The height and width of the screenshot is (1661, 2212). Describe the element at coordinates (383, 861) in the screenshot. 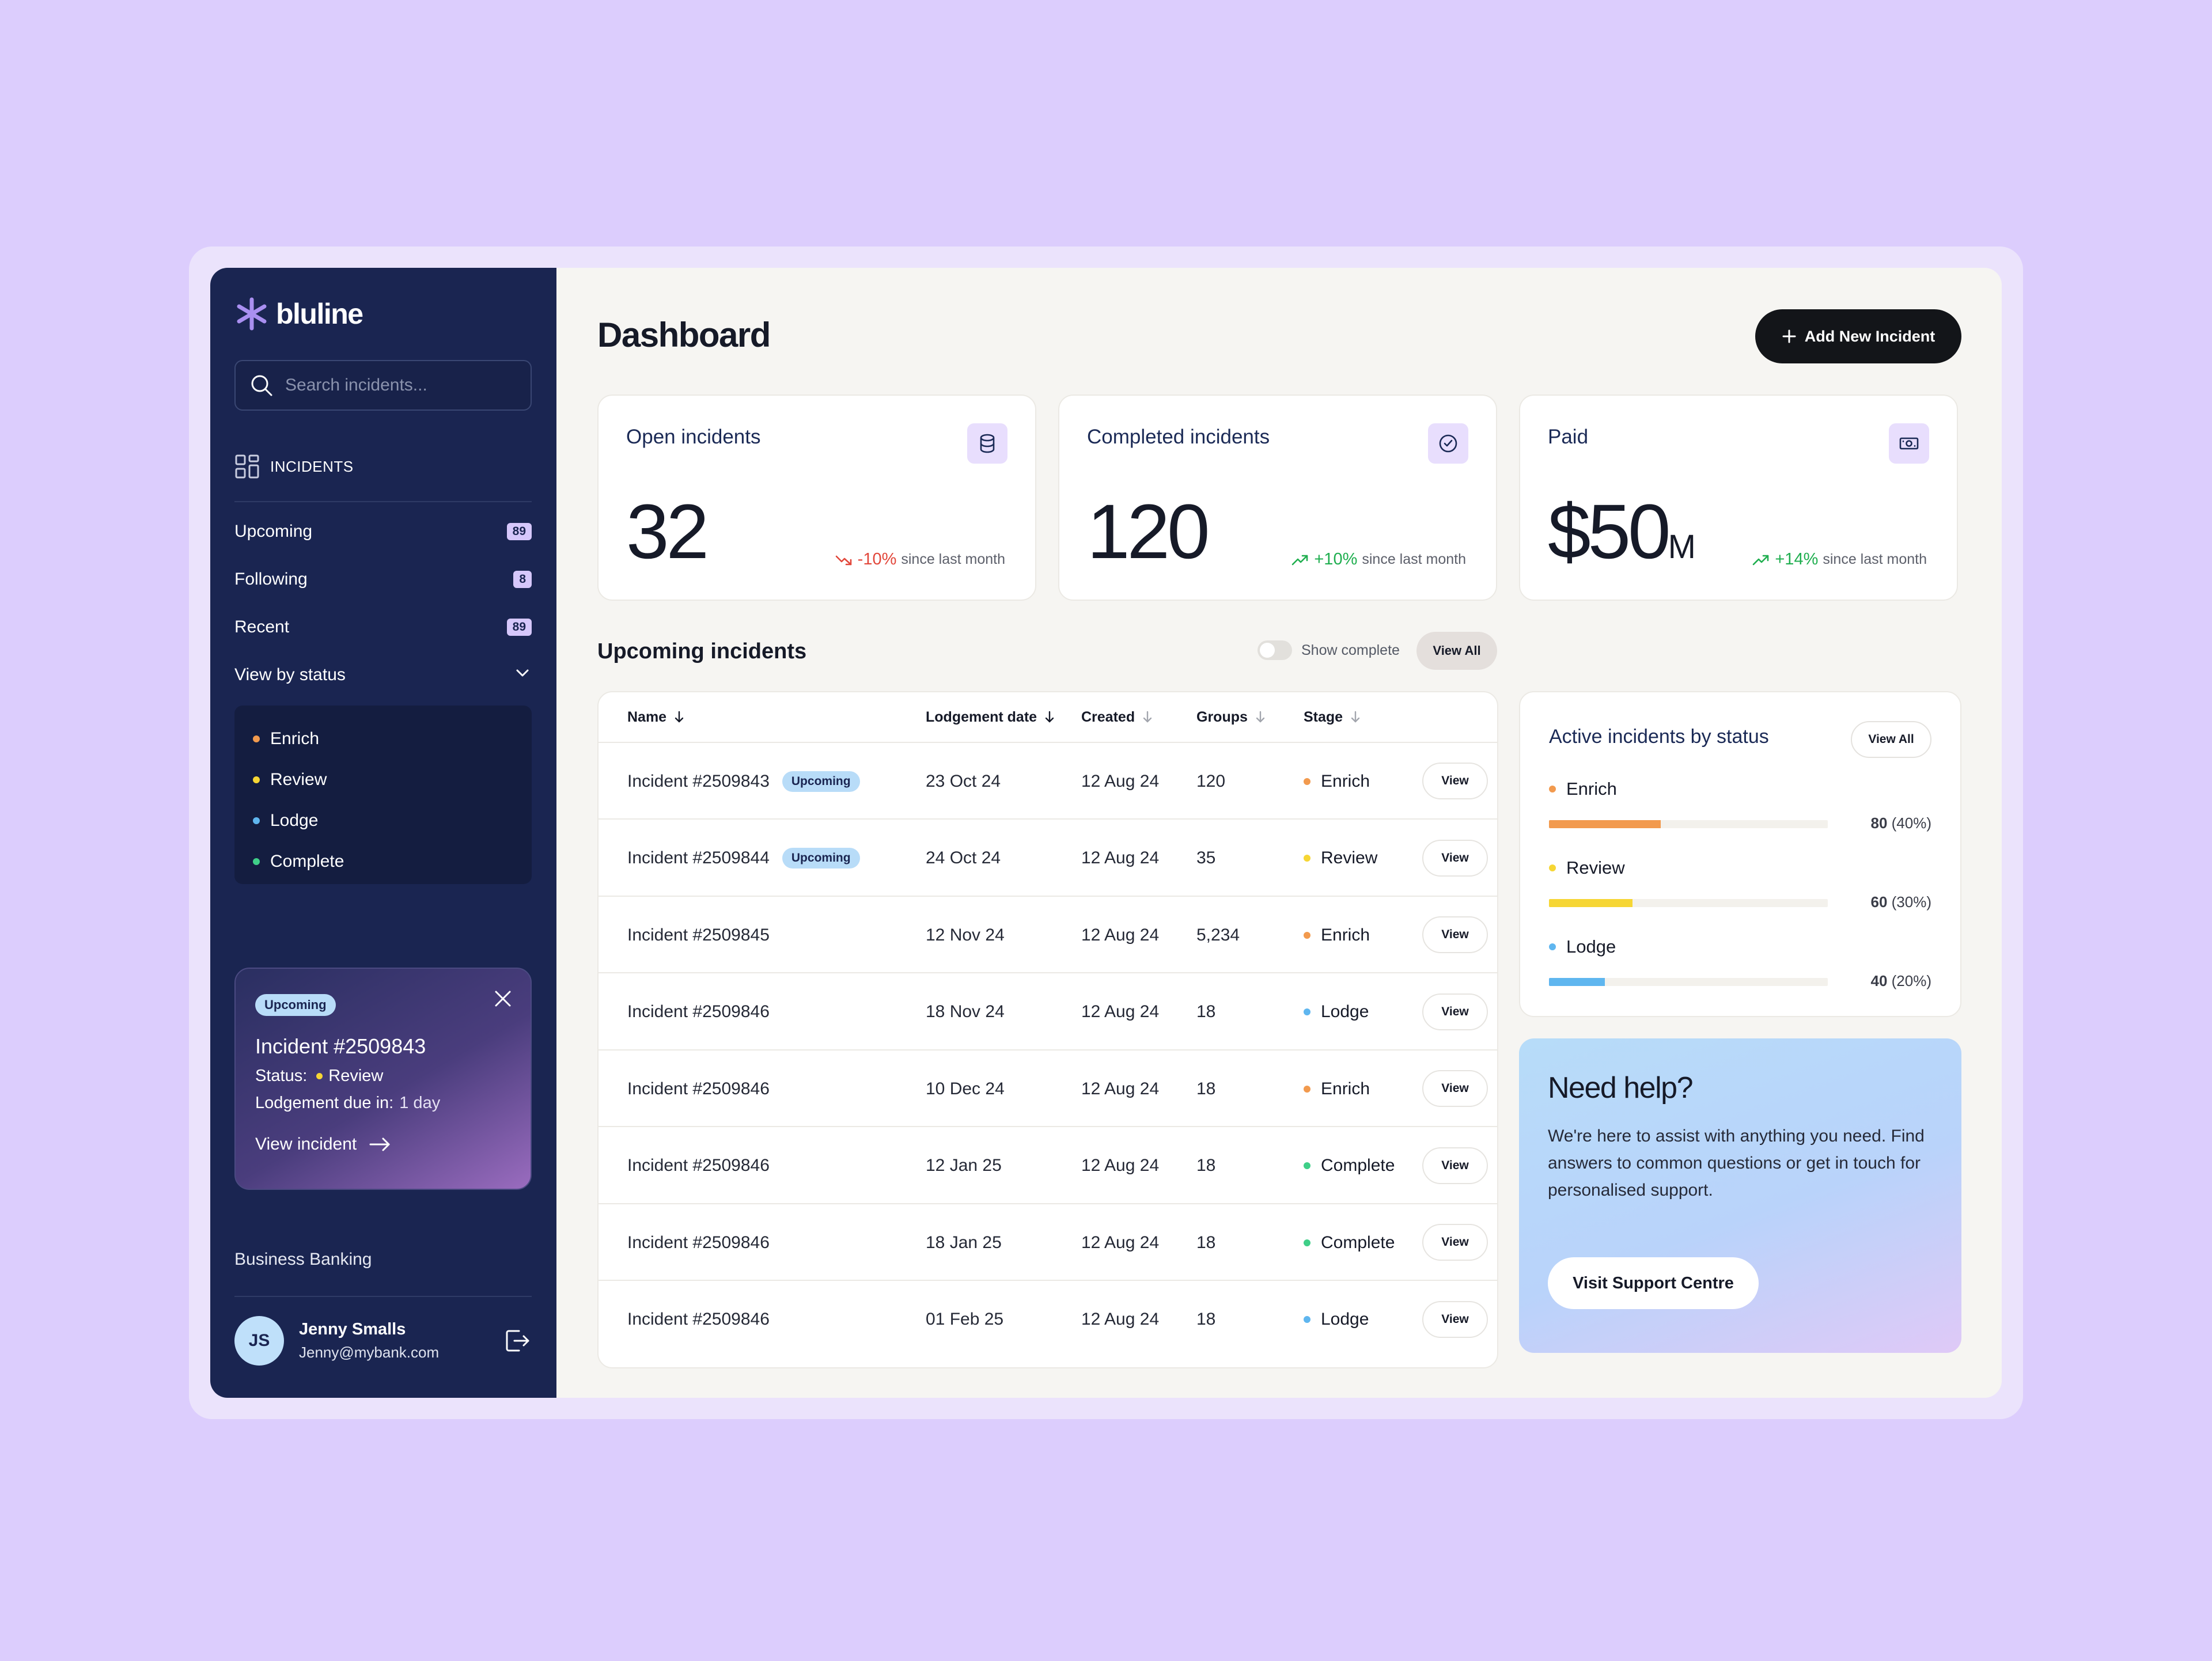

I see `status-filter-complete: Complete` at that location.